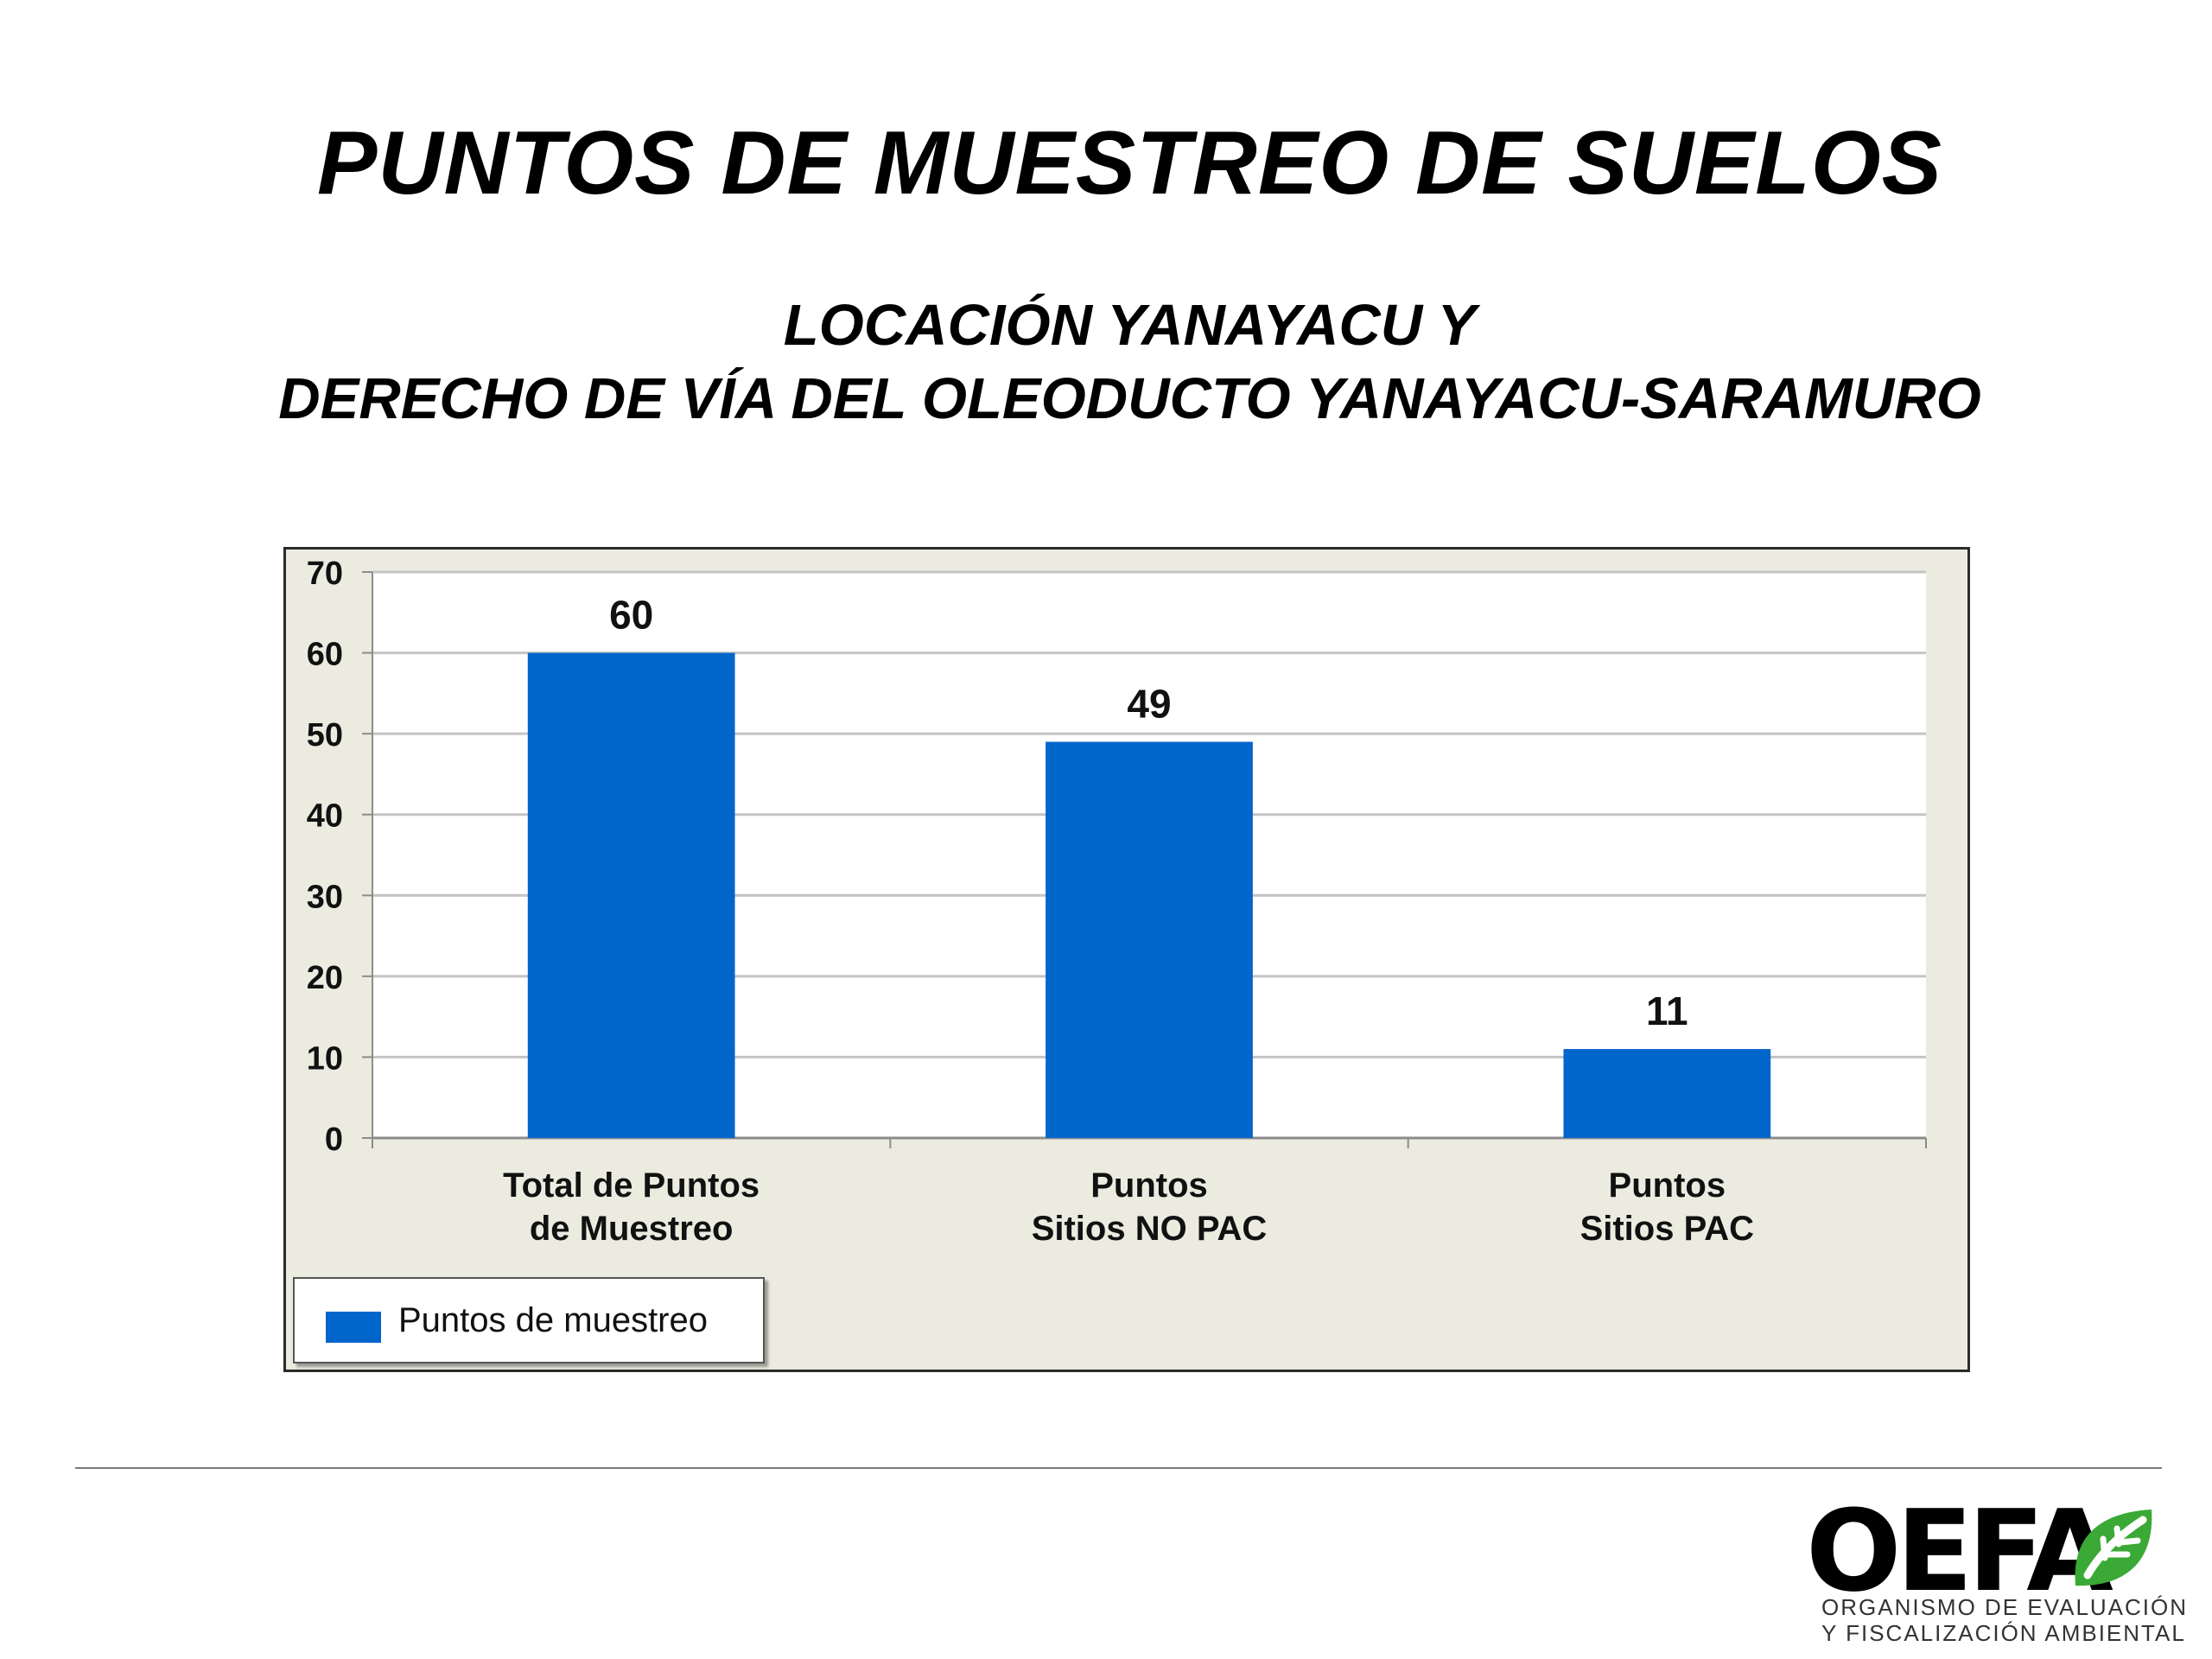 Image resolution: width=2212 pixels, height=1659 pixels. What do you see at coordinates (1150, 1229) in the screenshot?
I see `x-category-label: Sitios NO PAC` at bounding box center [1150, 1229].